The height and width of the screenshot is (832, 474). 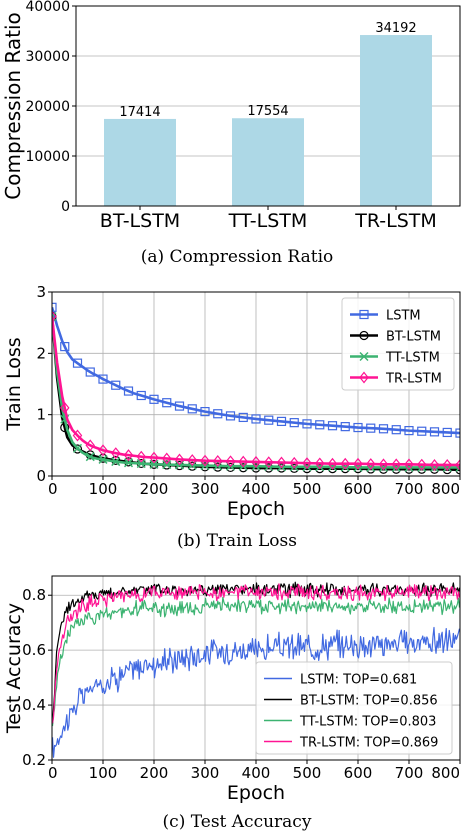 I want to click on bar-value-label: 34192, so click(x=395, y=28).